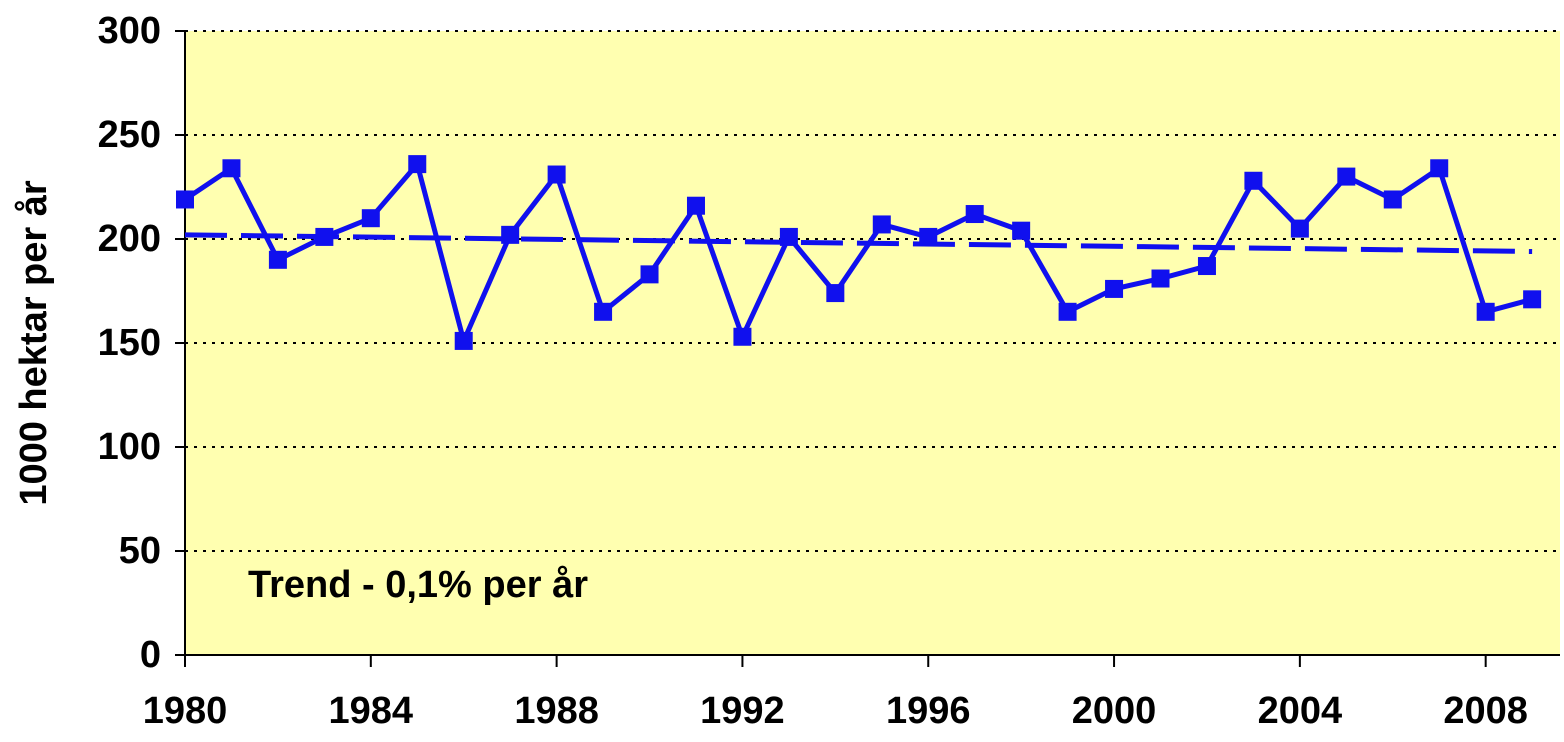 This screenshot has height=742, width=1564. I want to click on annotation: Trend - 0,1% per år, so click(418, 585).